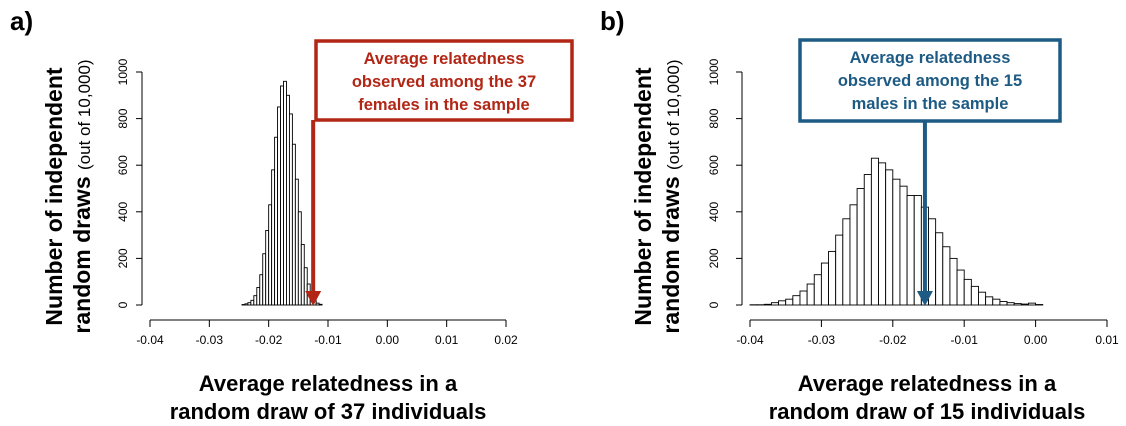  I want to click on annotation-text: males in the sample, so click(930, 104).